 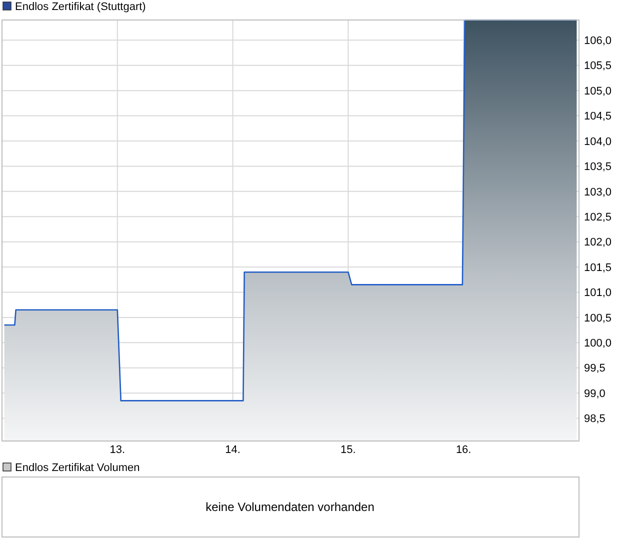 I want to click on y-tick-label: 102,0, so click(x=598, y=242).